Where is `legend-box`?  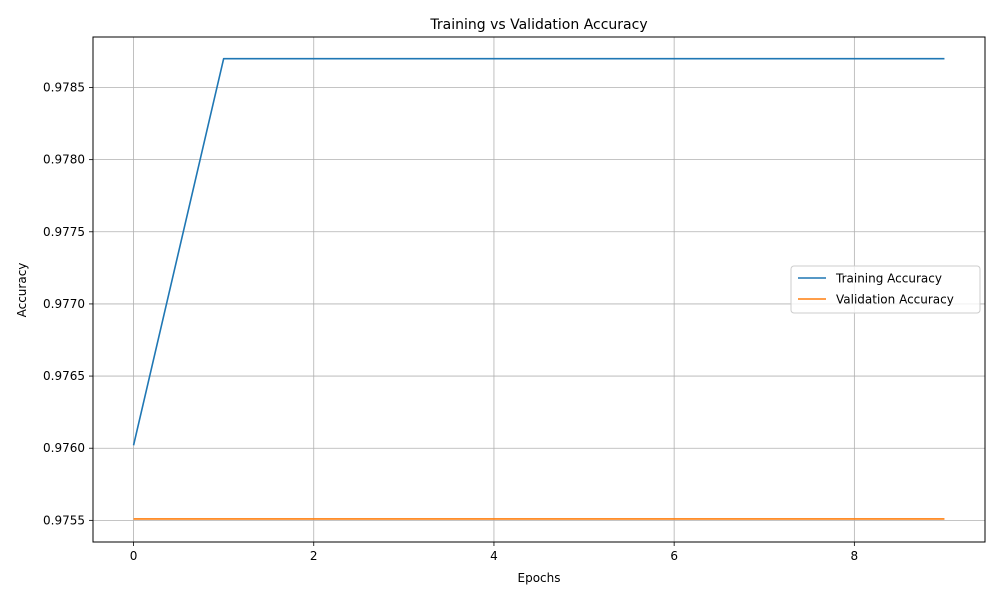
legend-box is located at coordinates (885, 289).